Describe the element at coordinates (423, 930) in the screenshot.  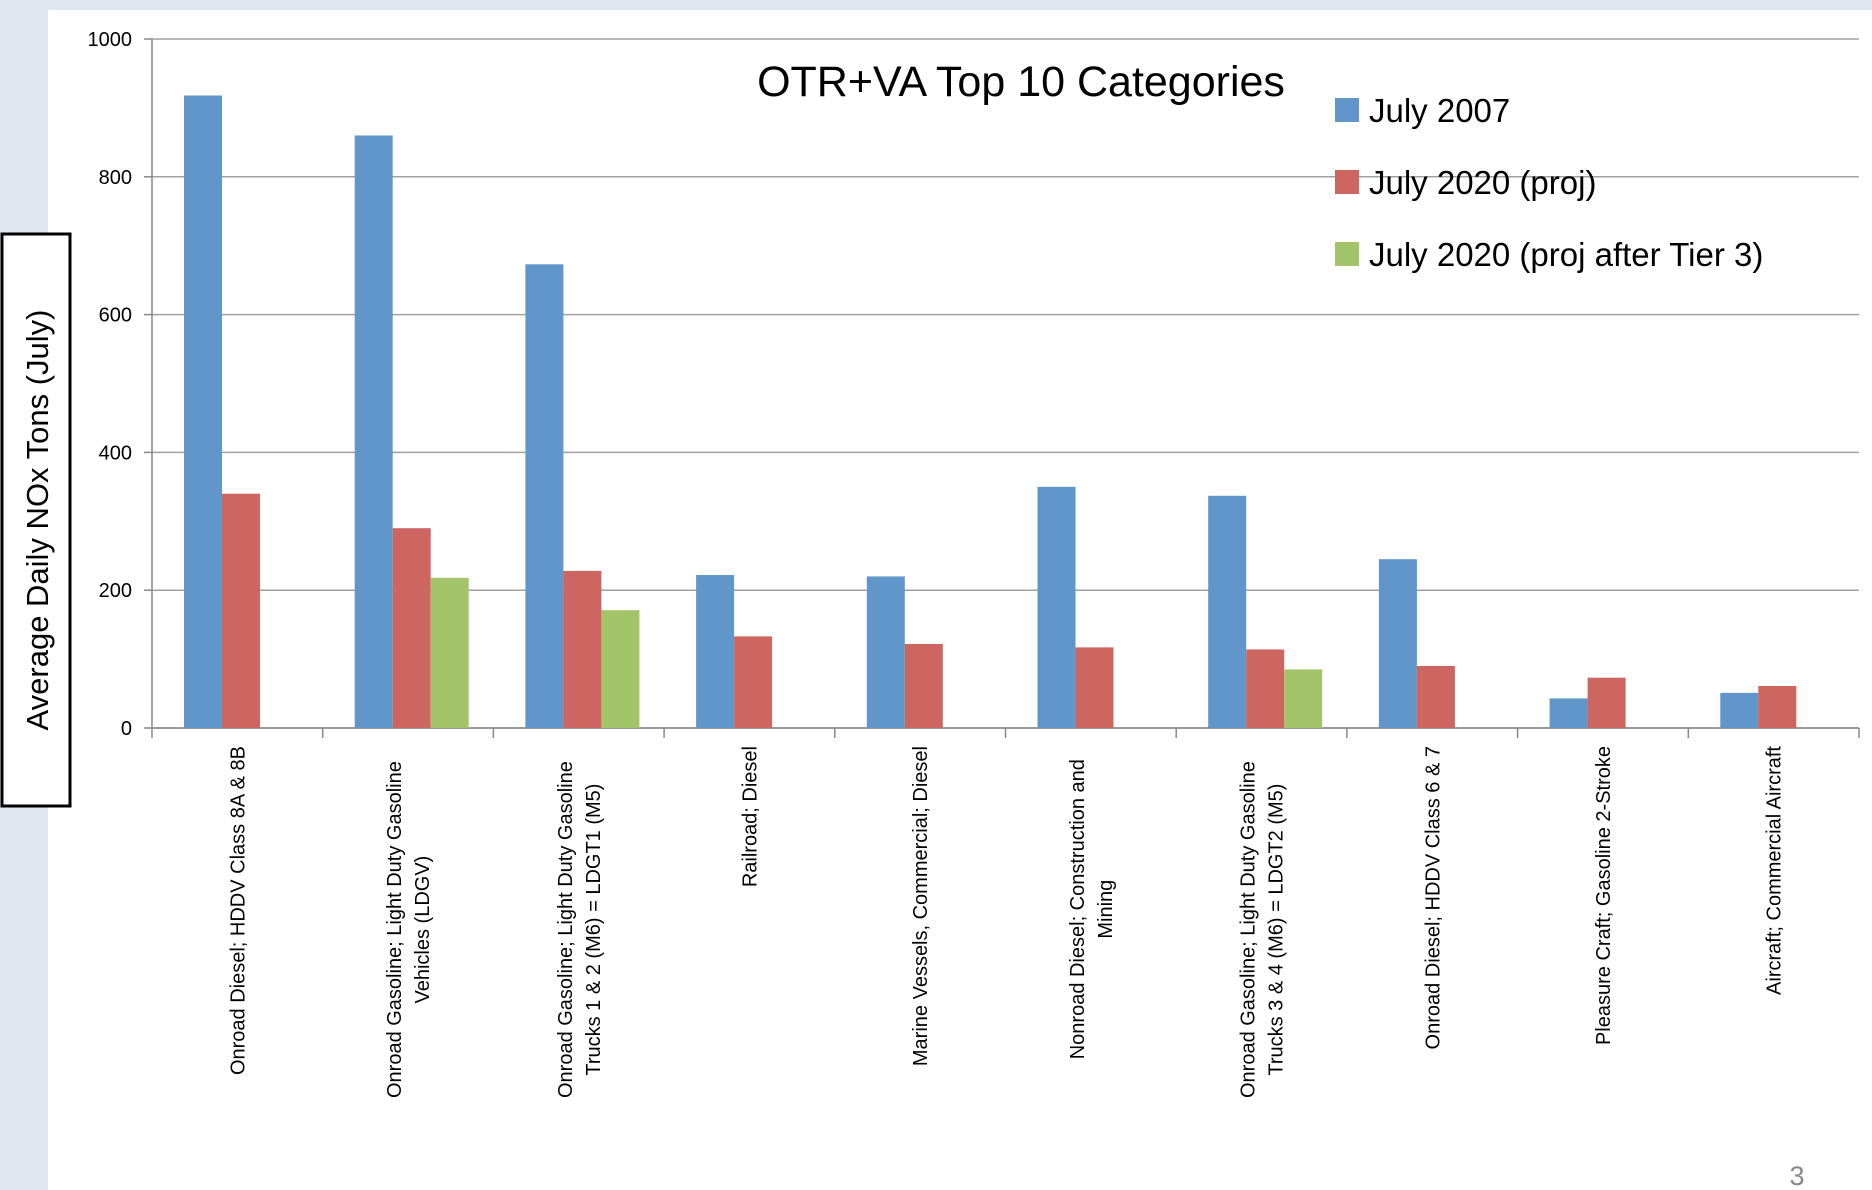
I see `label-line: Vehicles (LDGV)` at that location.